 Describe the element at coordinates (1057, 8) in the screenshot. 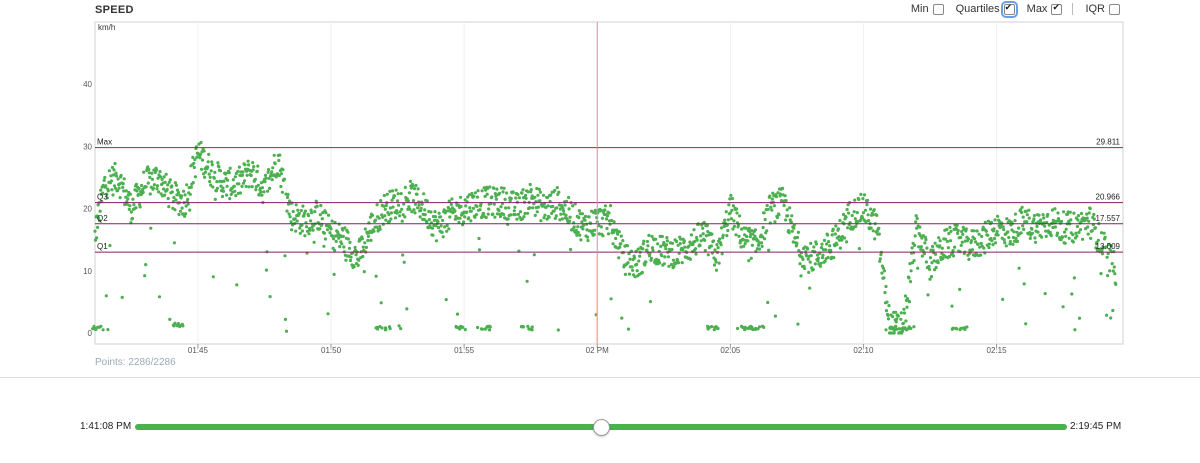

I see `max-checkbox` at that location.